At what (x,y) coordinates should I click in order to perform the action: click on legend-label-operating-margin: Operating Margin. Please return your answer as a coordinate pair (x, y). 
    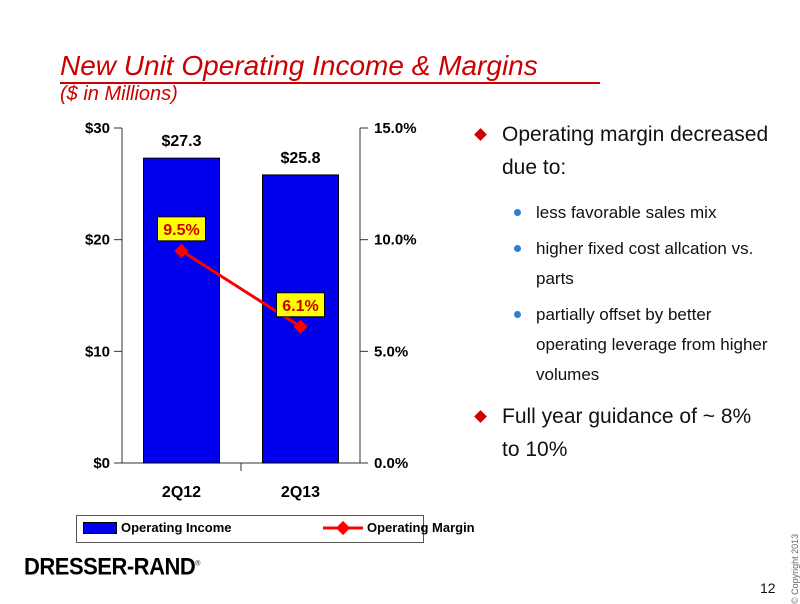
    Looking at the image, I should click on (421, 527).